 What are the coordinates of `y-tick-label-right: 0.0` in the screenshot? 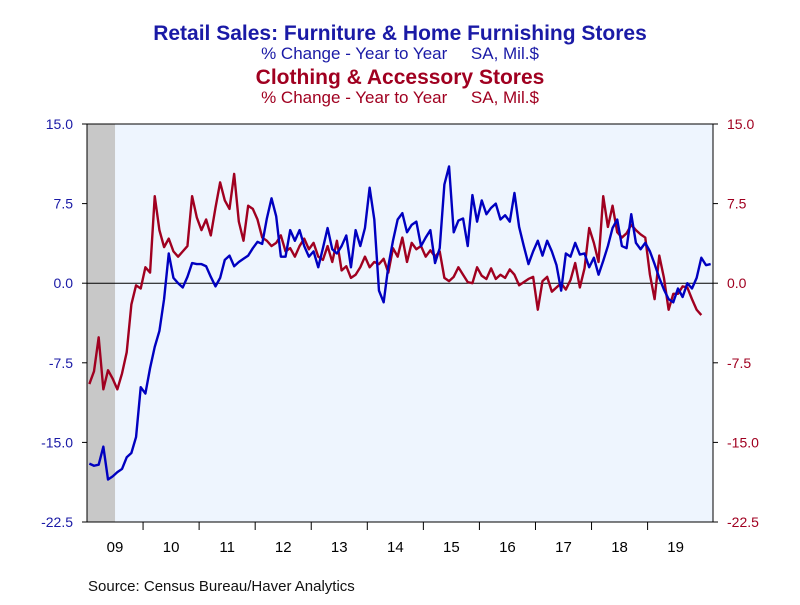 It's located at (737, 283).